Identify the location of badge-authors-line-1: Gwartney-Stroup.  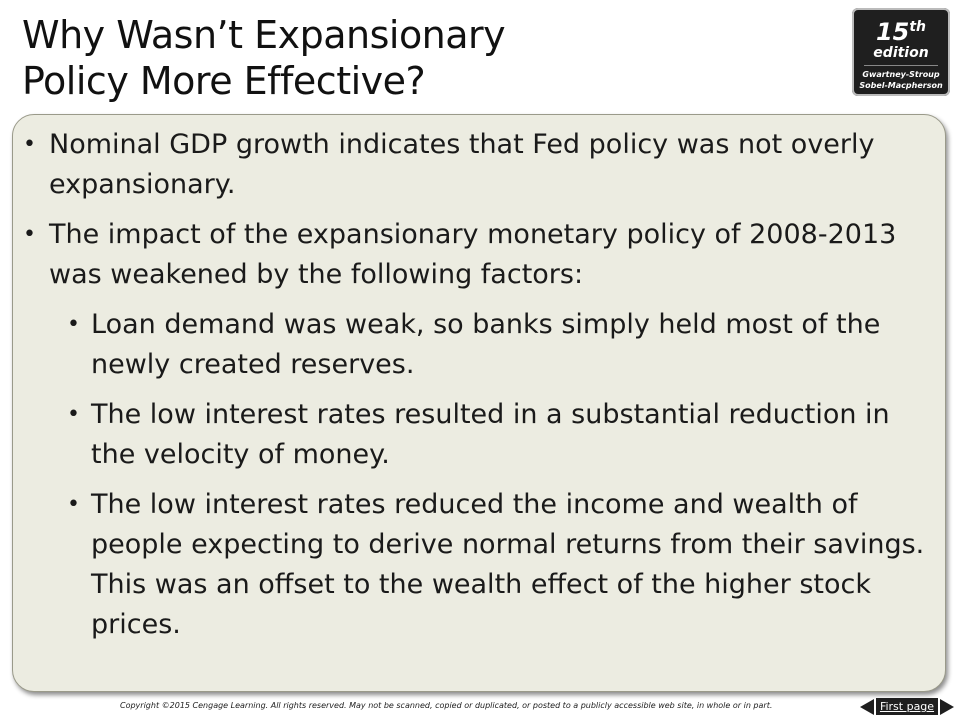
(901, 74).